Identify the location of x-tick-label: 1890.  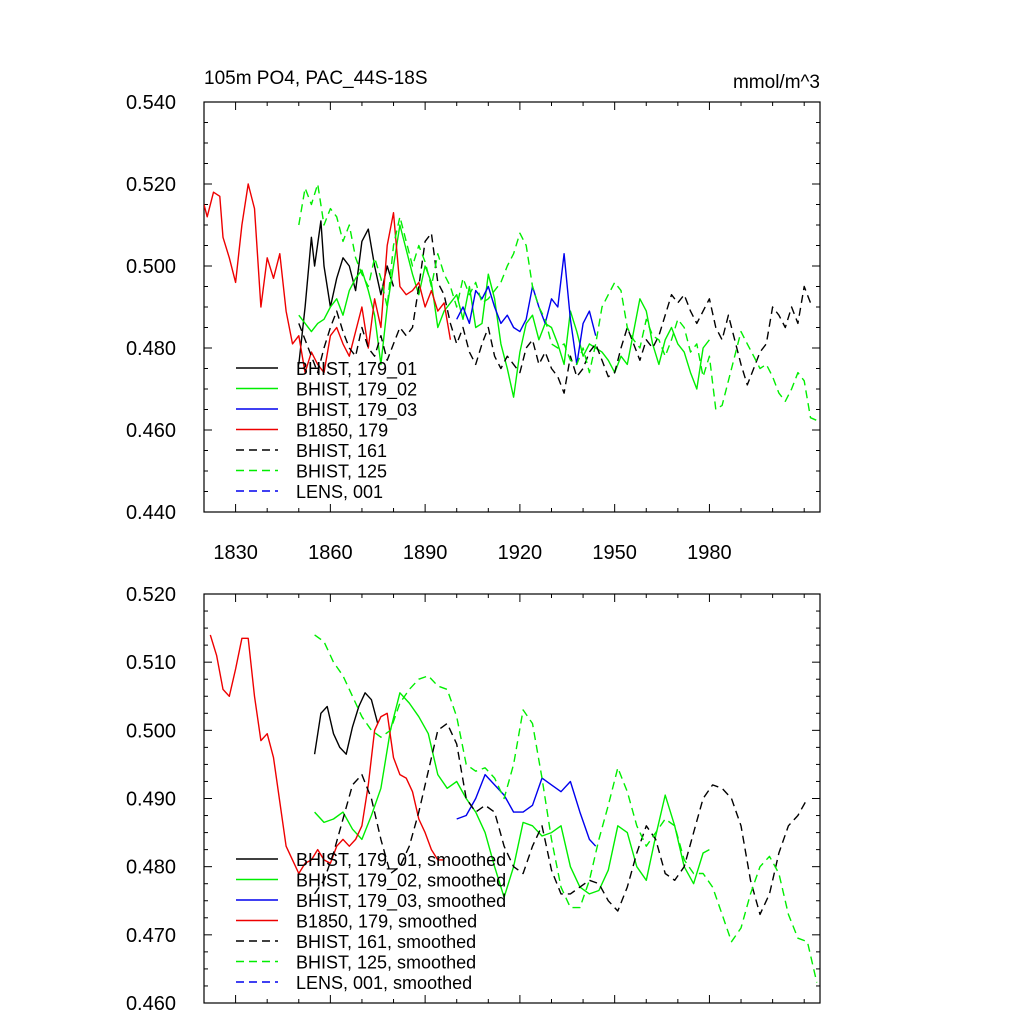
(425, 553).